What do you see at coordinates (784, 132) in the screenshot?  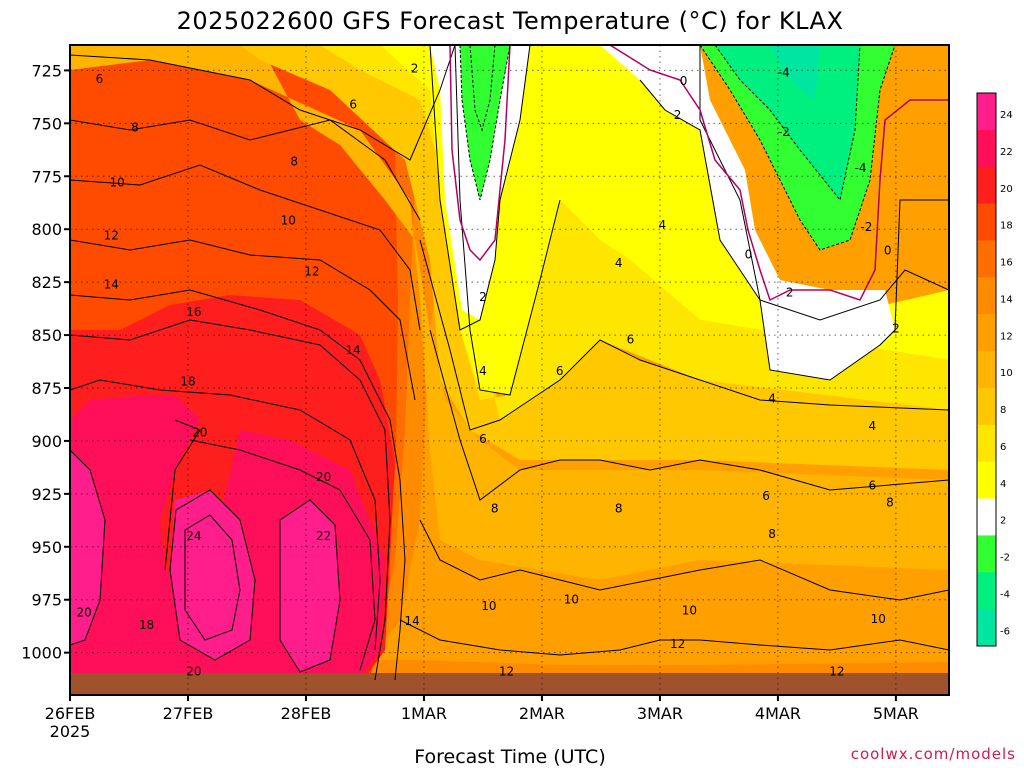 I see `contour-label-43: -2` at bounding box center [784, 132].